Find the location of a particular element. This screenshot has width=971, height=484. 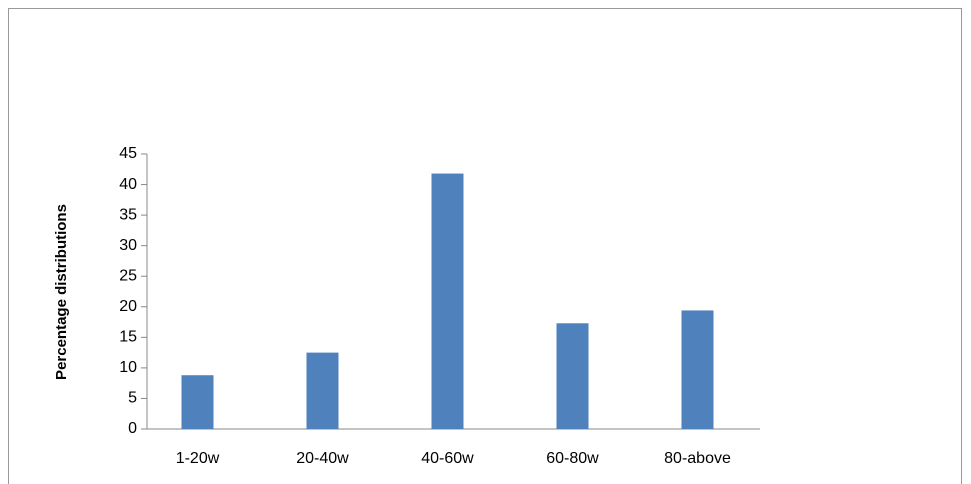

x-tick-label: 1-20w is located at coordinates (198, 458).